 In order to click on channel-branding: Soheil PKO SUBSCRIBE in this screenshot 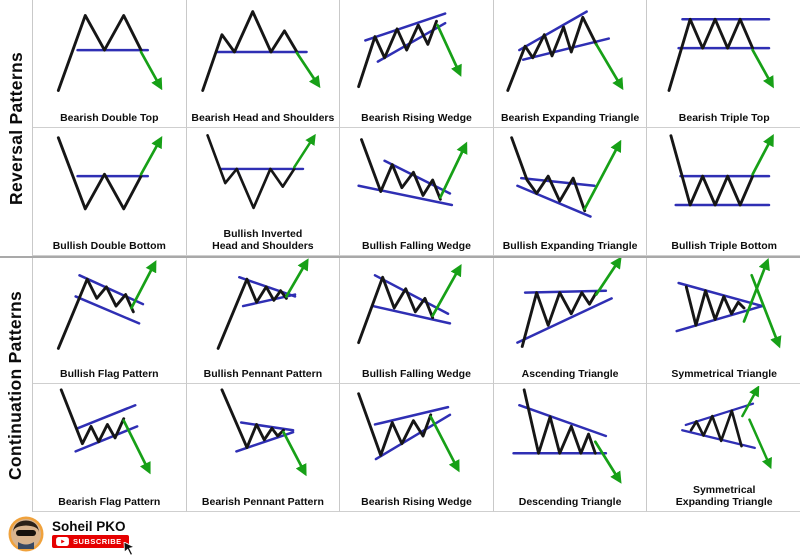, I will do `click(138, 534)`.